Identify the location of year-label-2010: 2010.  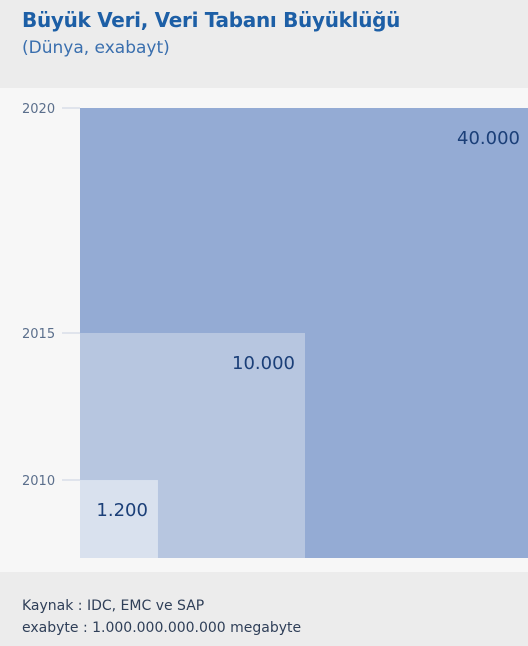
(38, 481).